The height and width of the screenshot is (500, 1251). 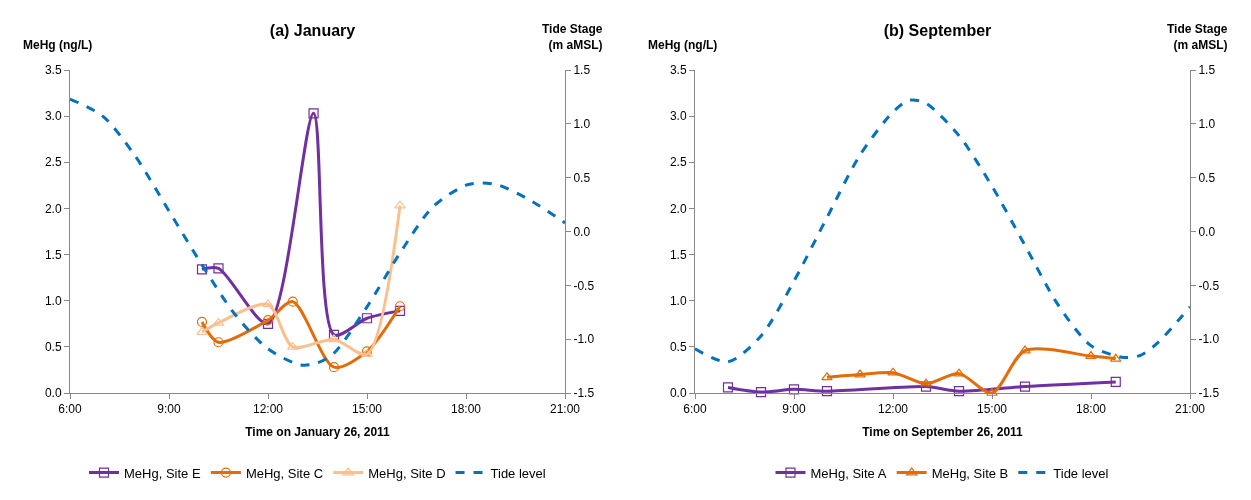 I want to click on legend-label: MeHg, Site C, so click(x=284, y=473).